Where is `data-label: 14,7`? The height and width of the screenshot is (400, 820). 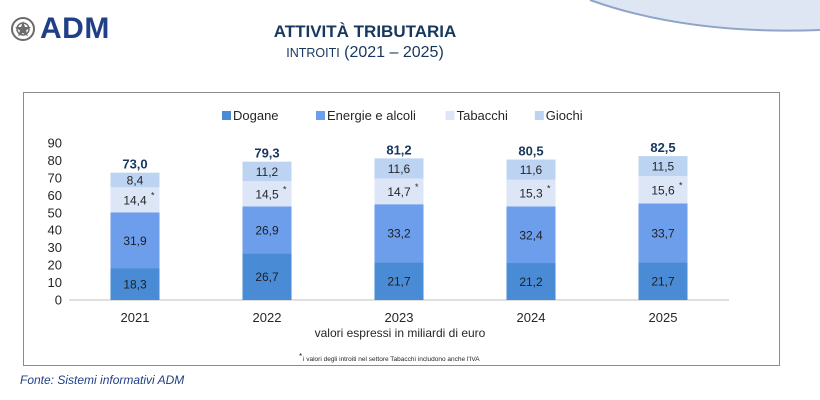
data-label: 14,7 is located at coordinates (399, 192).